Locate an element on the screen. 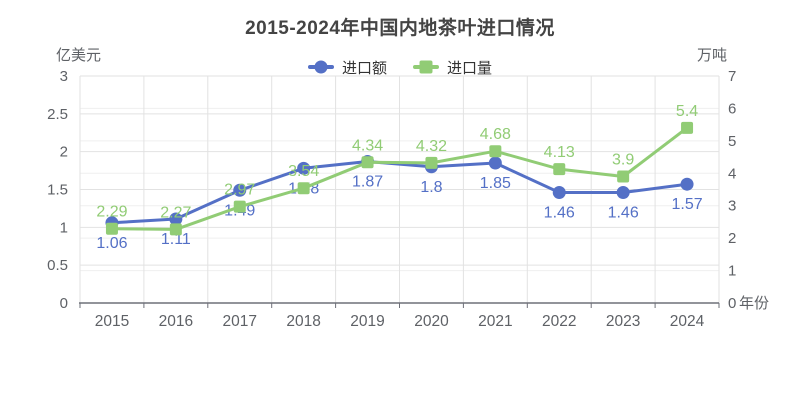 The height and width of the screenshot is (400, 800). right-axis-tick-label: 5 is located at coordinates (732, 141).